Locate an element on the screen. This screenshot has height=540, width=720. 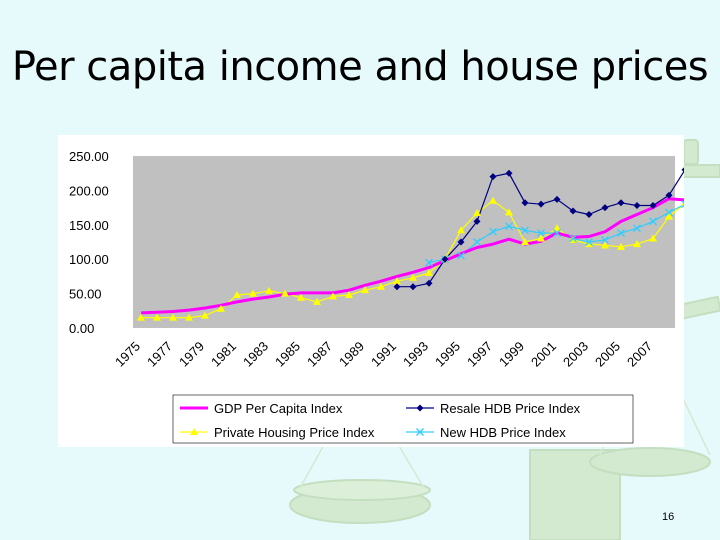
x-tick-label: 1981 is located at coordinates (223, 354).